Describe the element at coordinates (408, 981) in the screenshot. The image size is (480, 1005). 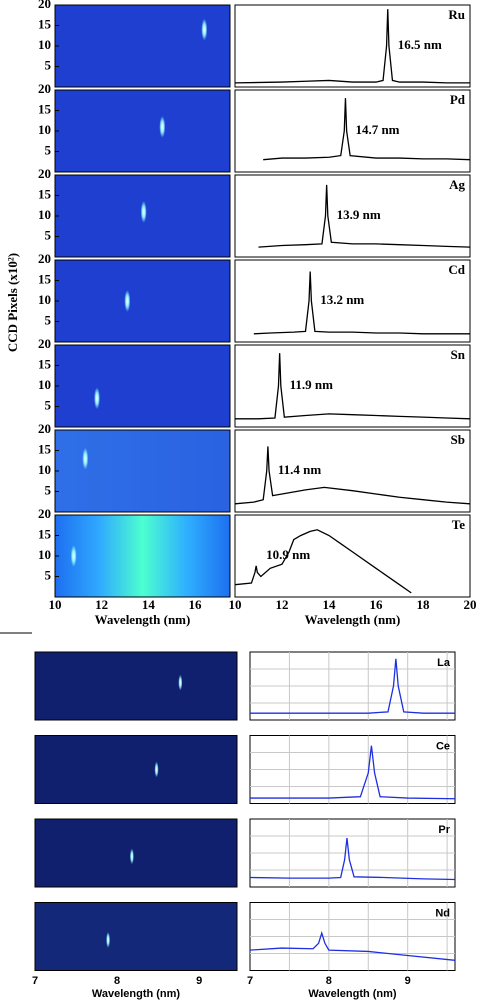
I see `x-tick-label: 9` at that location.